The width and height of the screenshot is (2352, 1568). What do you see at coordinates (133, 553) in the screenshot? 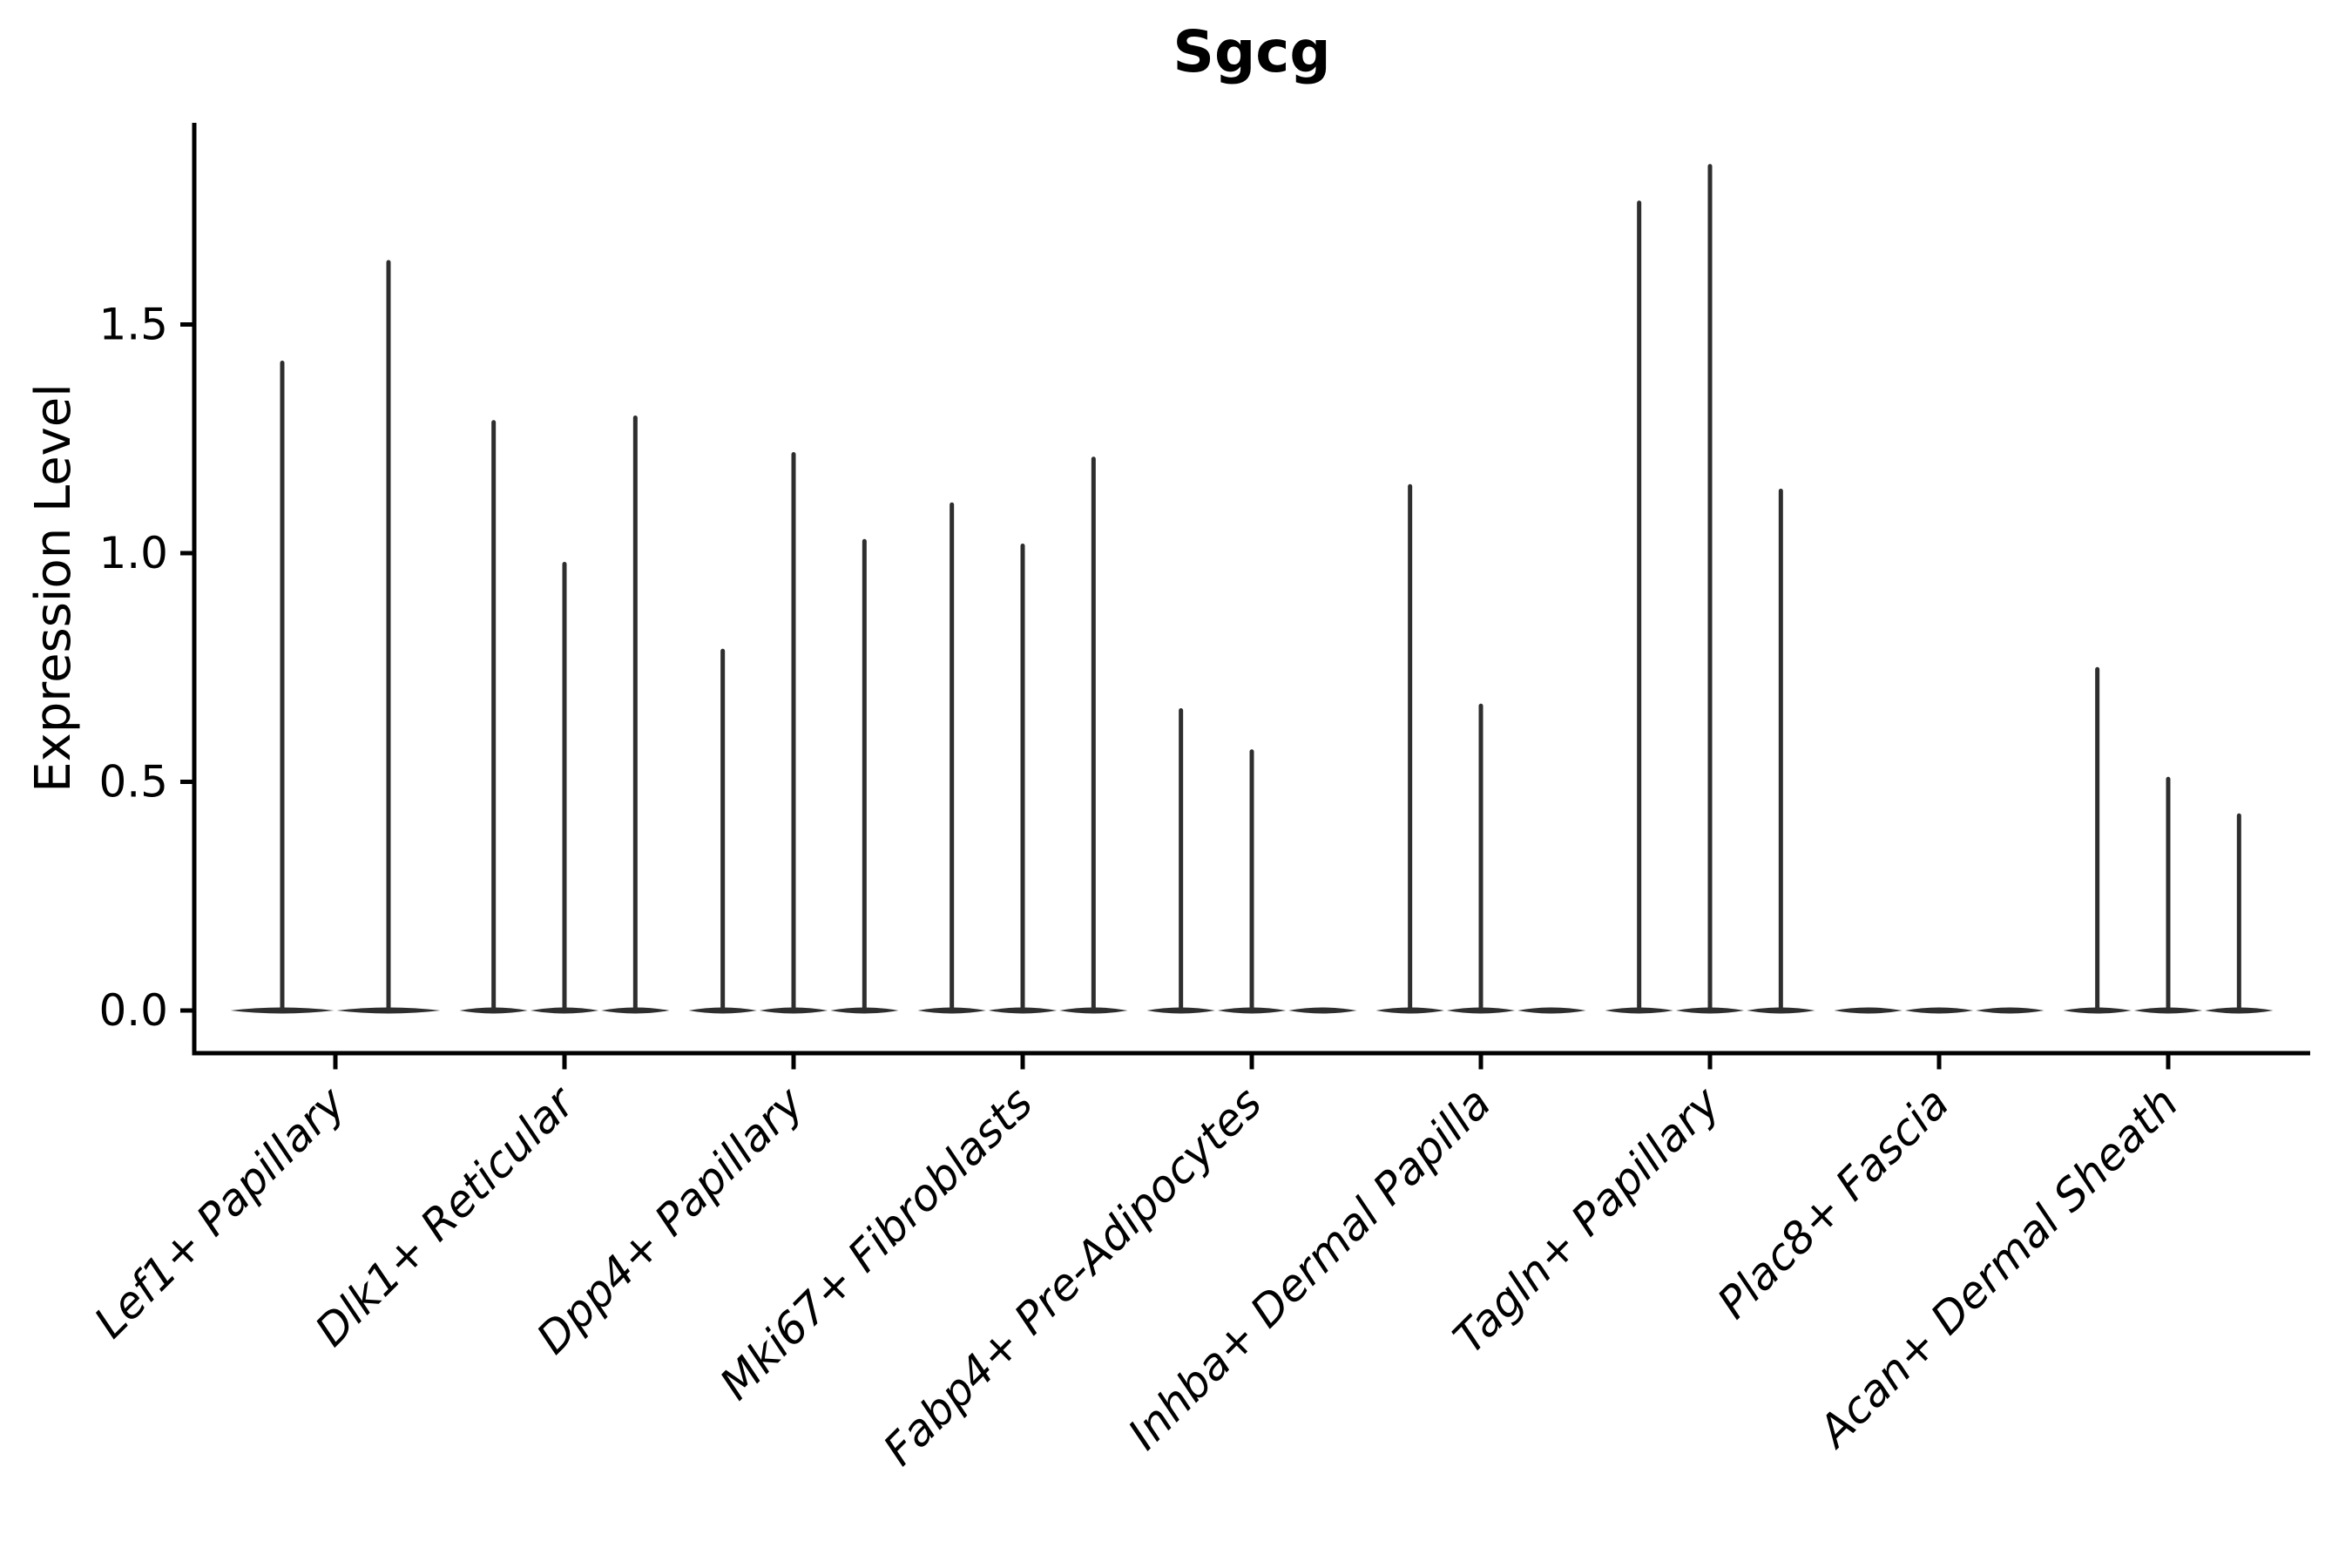
I see `y-tick-label: 1.0` at bounding box center [133, 553].